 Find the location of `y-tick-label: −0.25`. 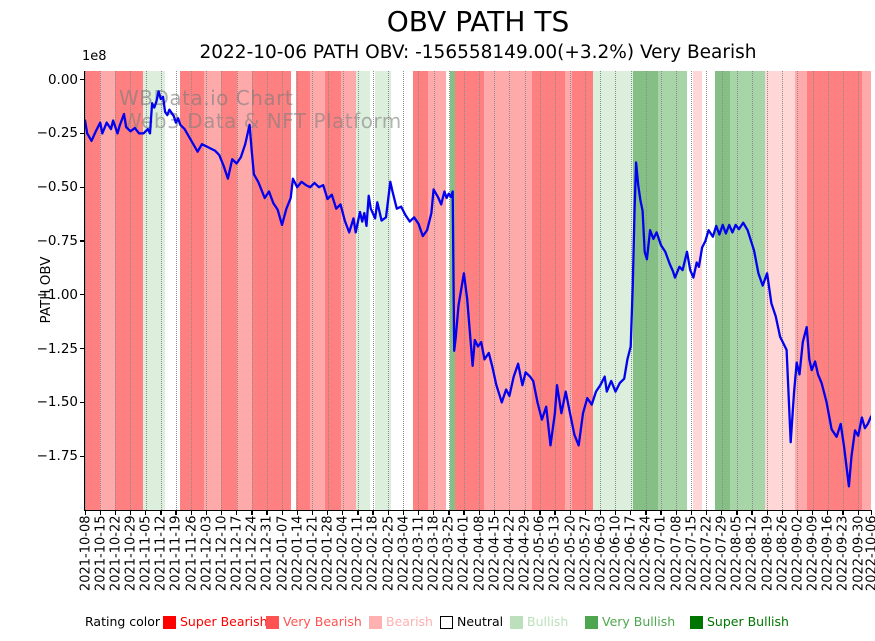

y-tick-label: −0.25 is located at coordinates (57, 133).